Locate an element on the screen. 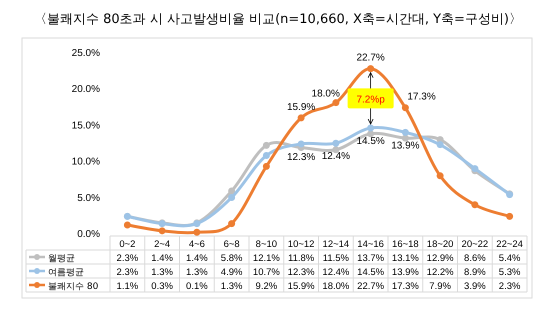 The image size is (556, 322). data-label: 4.9% is located at coordinates (232, 272).